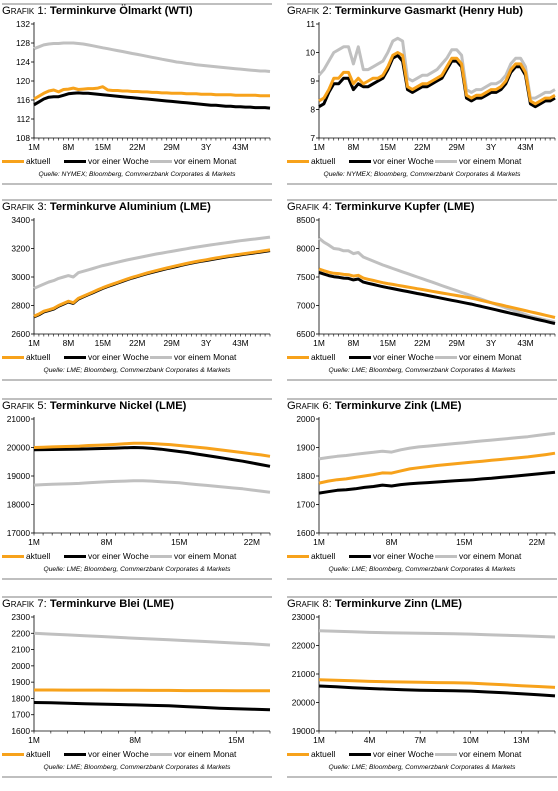 The height and width of the screenshot is (791, 558). I want to click on chart-title: Grafik 5: Terminkurve Nickel (LME), so click(94, 406).